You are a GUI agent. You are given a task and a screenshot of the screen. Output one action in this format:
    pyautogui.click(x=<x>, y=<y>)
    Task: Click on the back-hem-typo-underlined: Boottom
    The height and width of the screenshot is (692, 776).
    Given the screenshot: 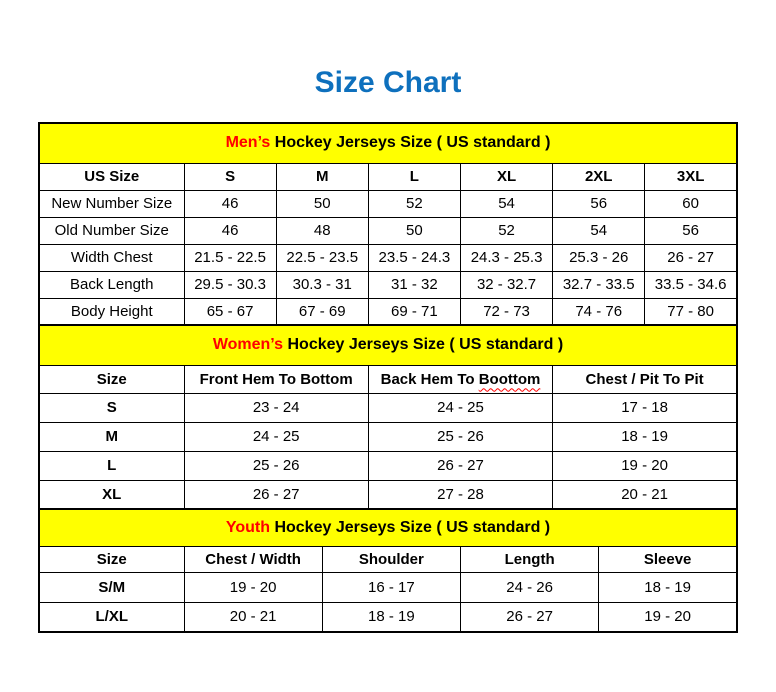 What is the action you would take?
    pyautogui.click(x=509, y=379)
    